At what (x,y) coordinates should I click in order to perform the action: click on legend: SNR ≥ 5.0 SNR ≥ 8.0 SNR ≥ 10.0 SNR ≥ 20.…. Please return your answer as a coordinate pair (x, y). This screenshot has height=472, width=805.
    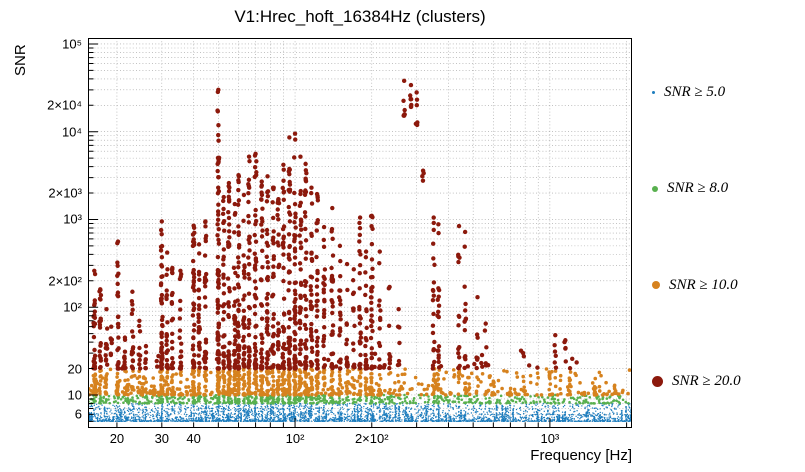
    Looking at the image, I should click on (727, 237).